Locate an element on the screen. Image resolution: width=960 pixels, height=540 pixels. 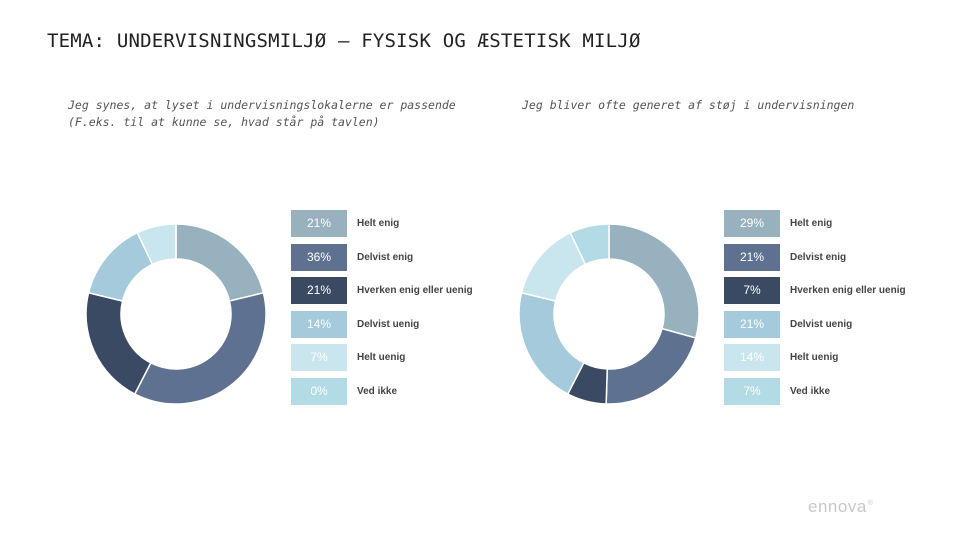
logo-text: ennova is located at coordinates (837, 506).